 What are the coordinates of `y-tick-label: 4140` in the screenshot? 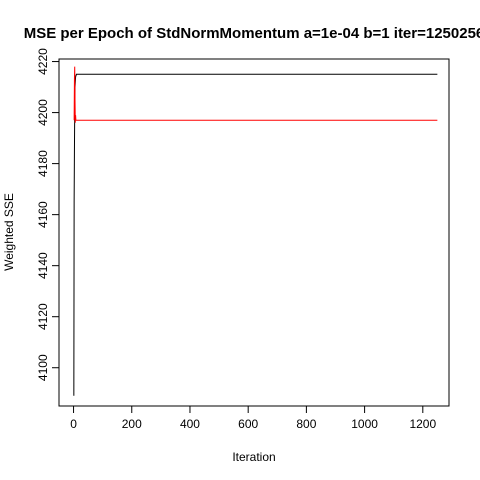 It's located at (43, 265).